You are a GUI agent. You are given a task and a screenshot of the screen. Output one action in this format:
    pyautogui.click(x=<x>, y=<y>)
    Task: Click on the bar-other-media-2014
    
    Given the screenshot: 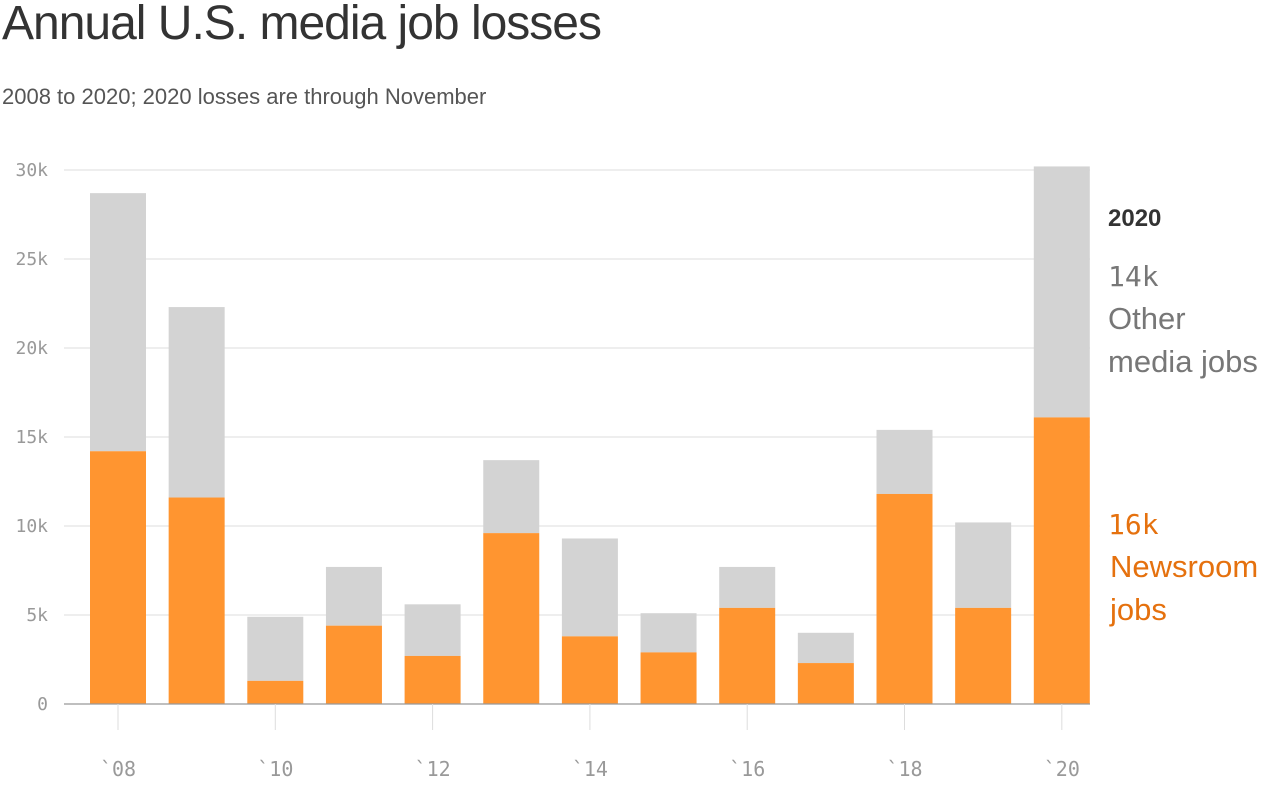 What is the action you would take?
    pyautogui.click(x=589, y=587)
    